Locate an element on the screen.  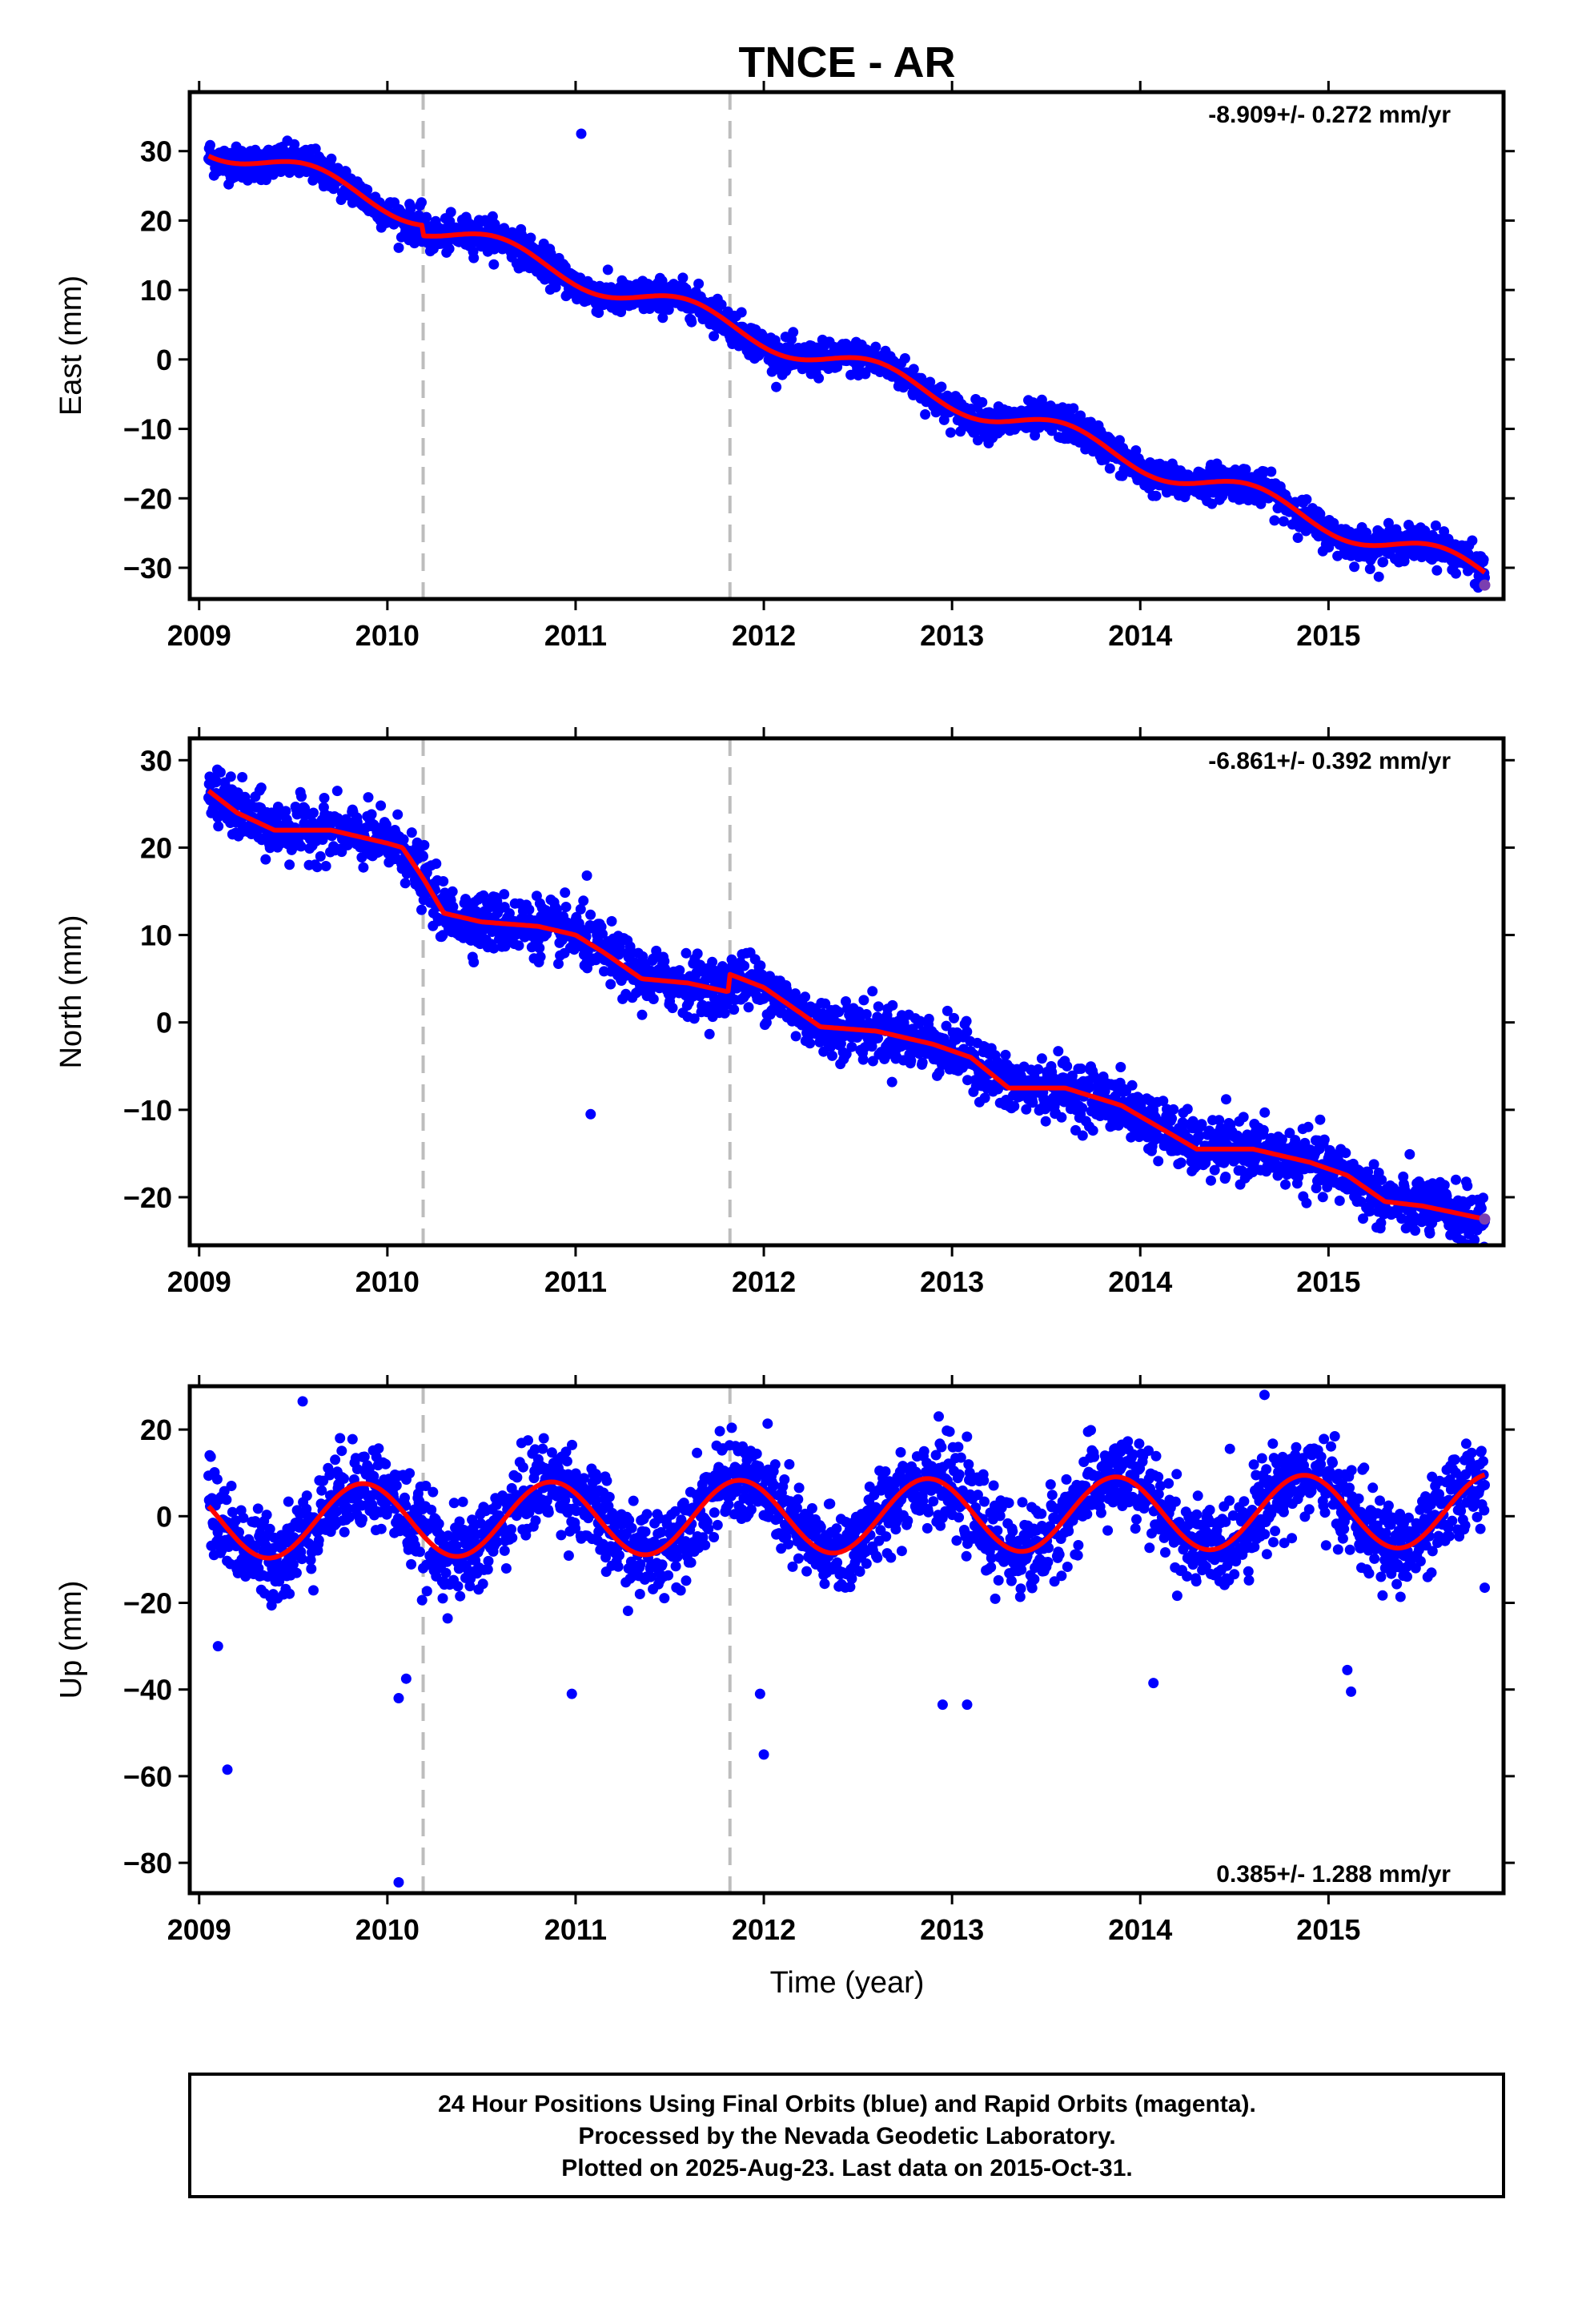
x-tick-label: 2015 is located at coordinates (1328, 1281).